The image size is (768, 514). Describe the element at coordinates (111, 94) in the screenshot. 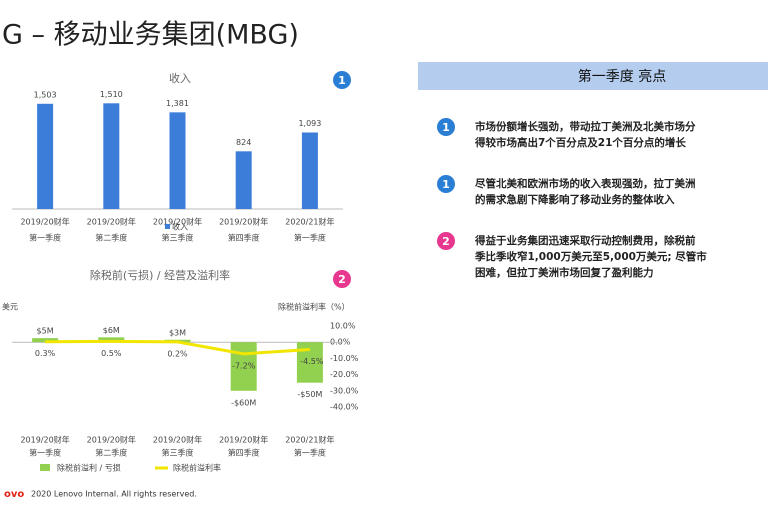

I see `value-label: 1,510` at that location.